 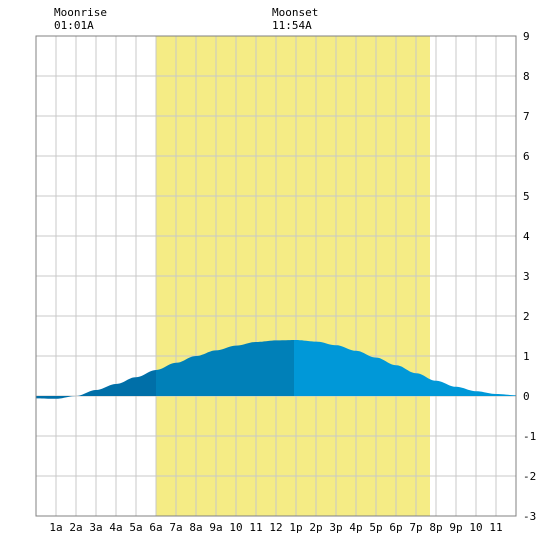 What do you see at coordinates (315, 527) in the screenshot?
I see `x-tick-label: 2p` at bounding box center [315, 527].